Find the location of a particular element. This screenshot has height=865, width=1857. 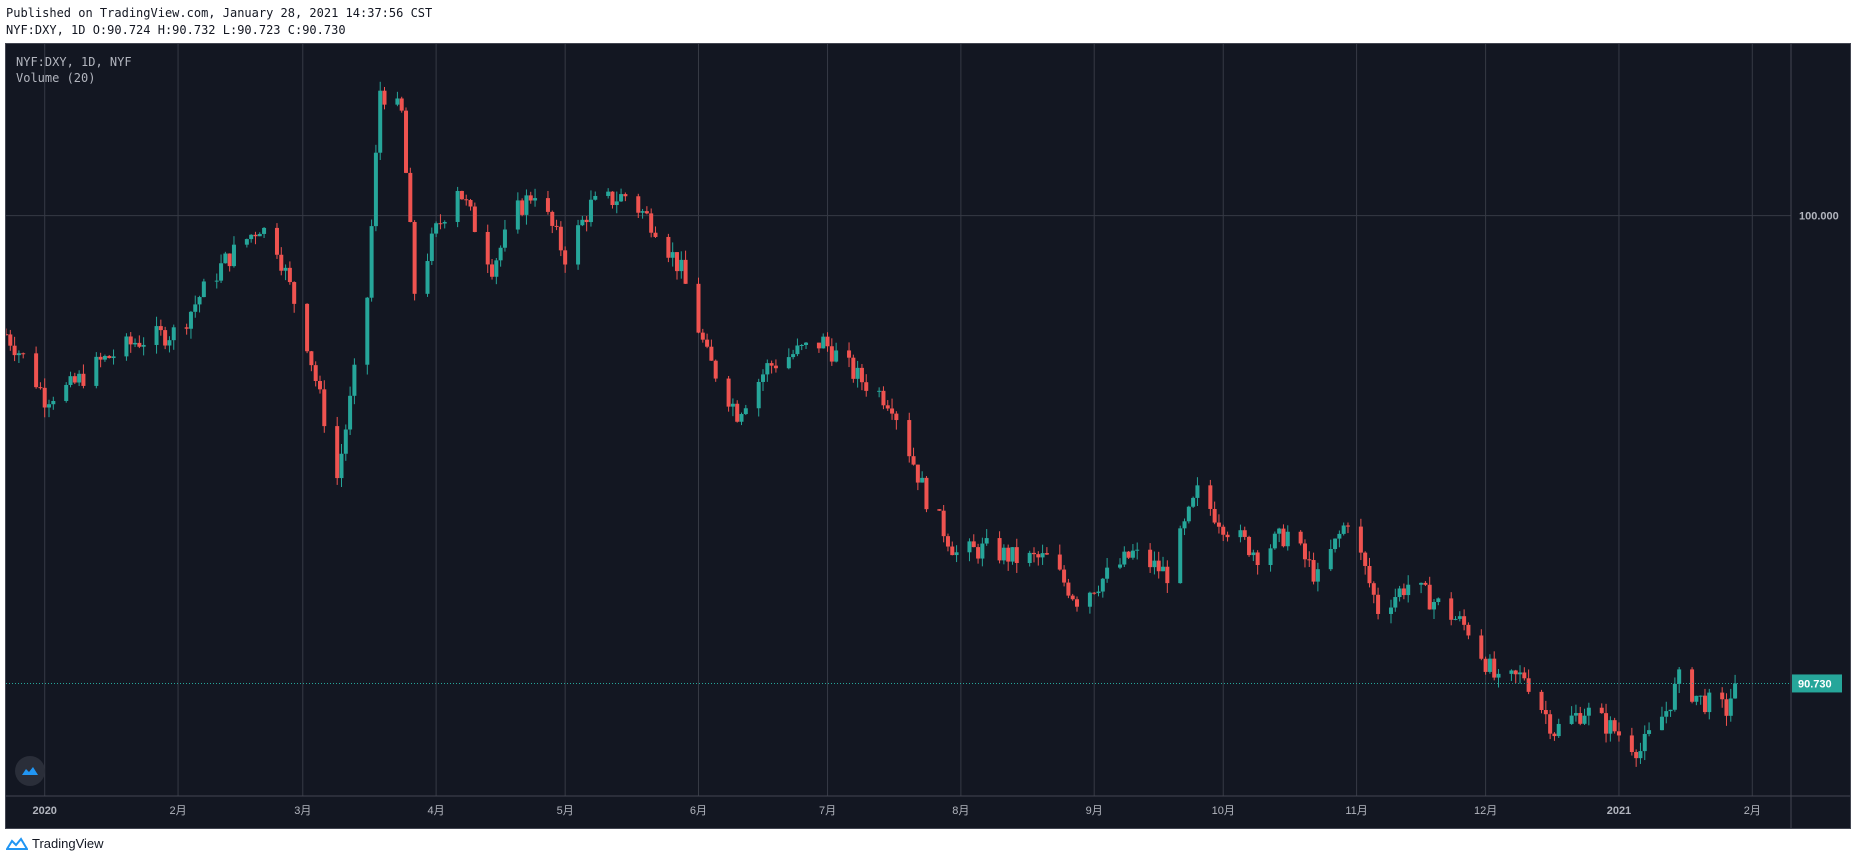

last-price-label: 90.730 is located at coordinates (1815, 684).